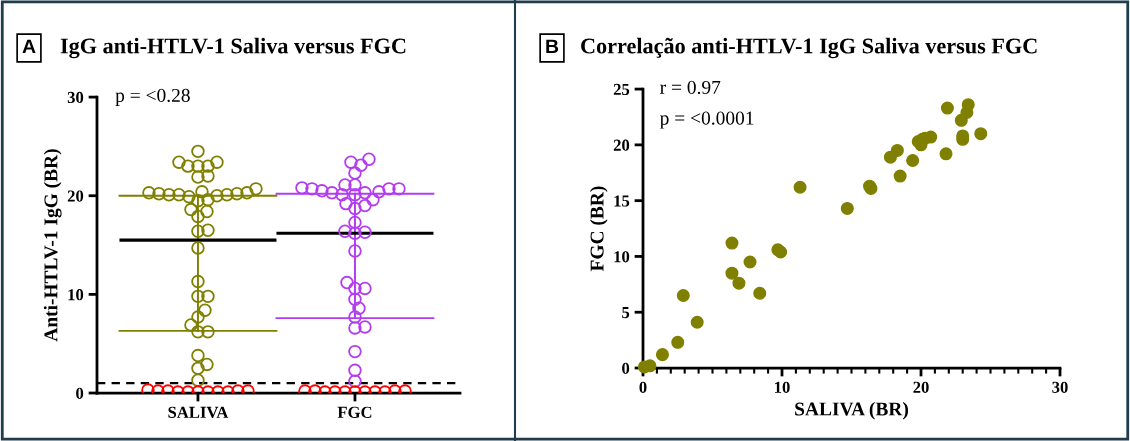 This screenshot has height=441, width=1130. What do you see at coordinates (690, 87) in the screenshot?
I see `annotation: r = 0.97` at bounding box center [690, 87].